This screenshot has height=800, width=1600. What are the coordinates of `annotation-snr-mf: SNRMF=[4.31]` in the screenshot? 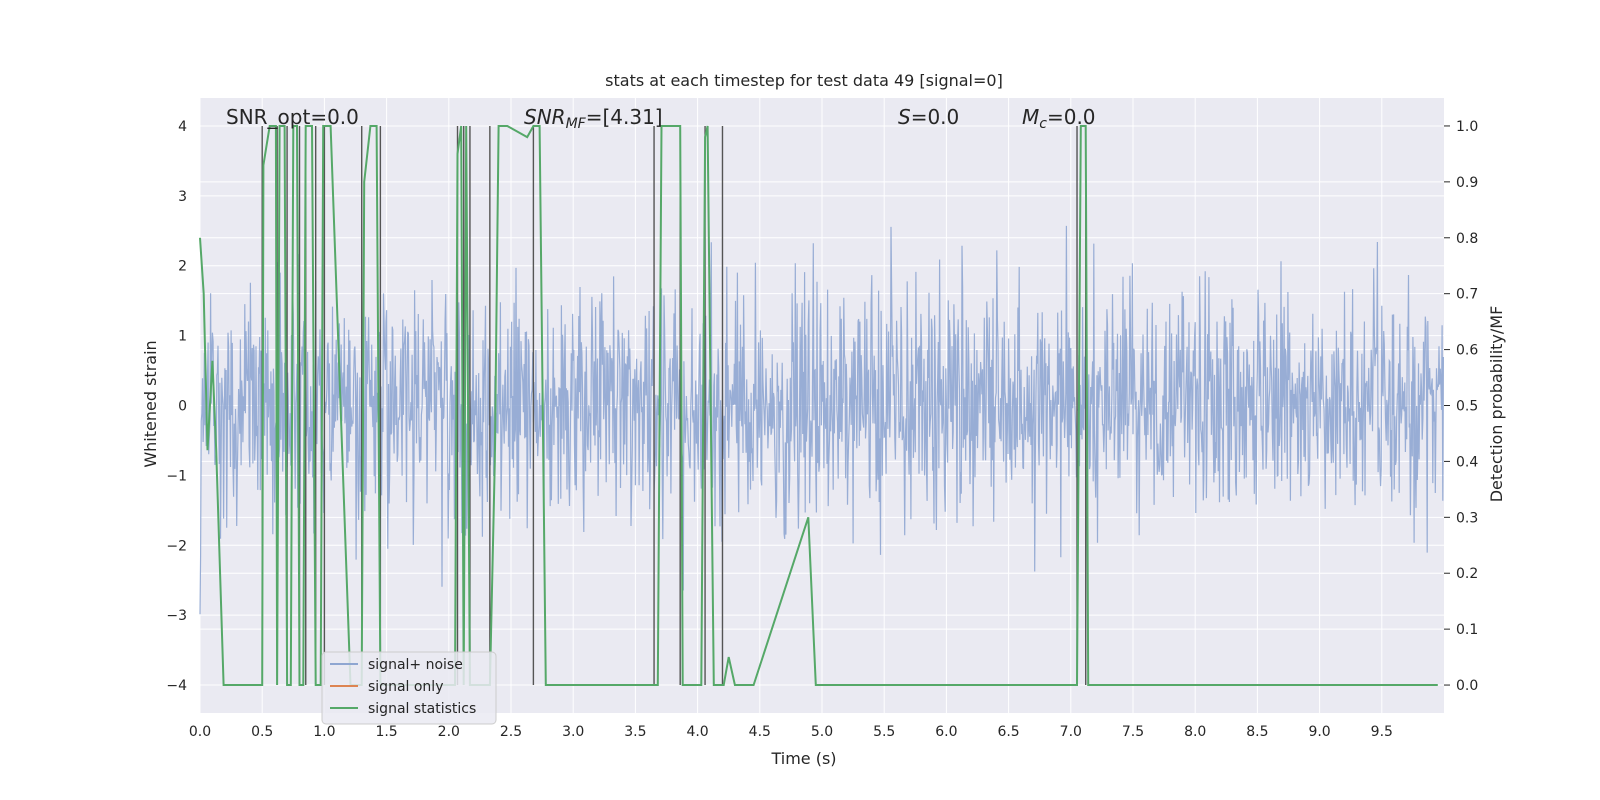 It's located at (593, 118).